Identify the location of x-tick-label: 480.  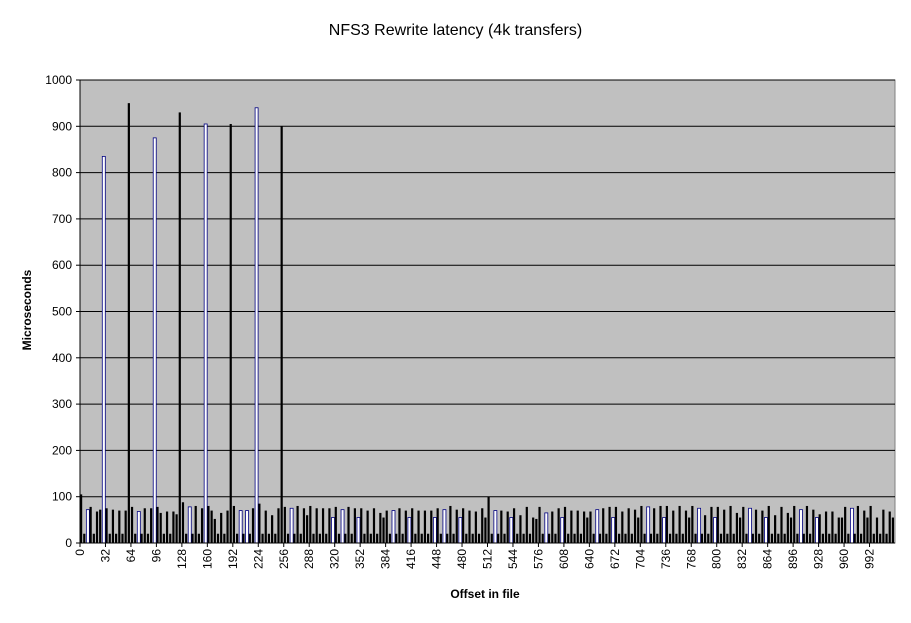
(462, 559).